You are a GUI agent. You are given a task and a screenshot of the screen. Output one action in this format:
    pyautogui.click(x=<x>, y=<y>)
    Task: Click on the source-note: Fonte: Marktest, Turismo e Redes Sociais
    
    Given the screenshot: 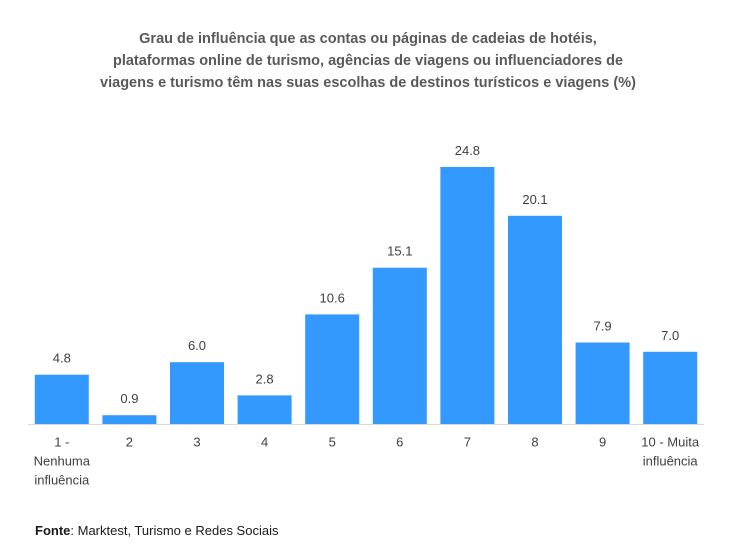 What is the action you would take?
    pyautogui.click(x=156, y=530)
    